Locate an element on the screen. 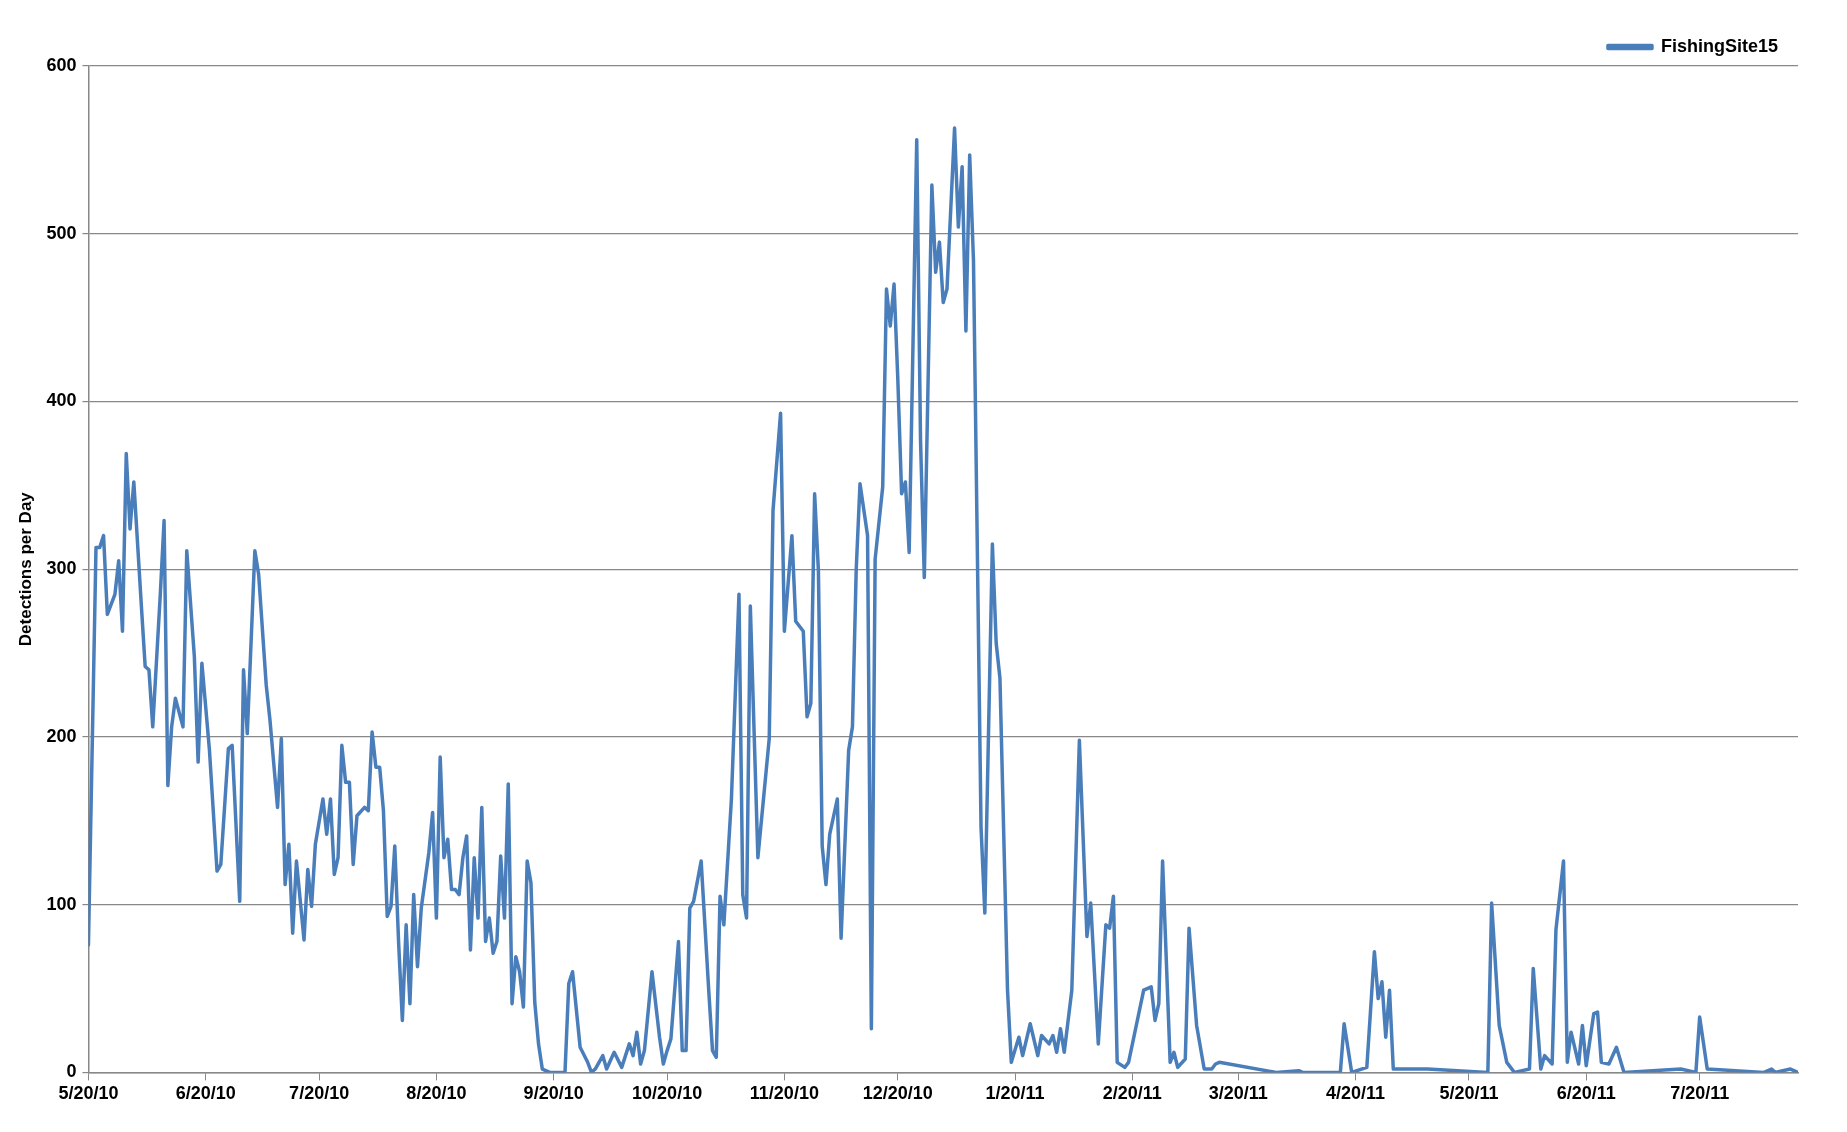 The height and width of the screenshot is (1132, 1847). y-tick-label: 400 is located at coordinates (61, 400).